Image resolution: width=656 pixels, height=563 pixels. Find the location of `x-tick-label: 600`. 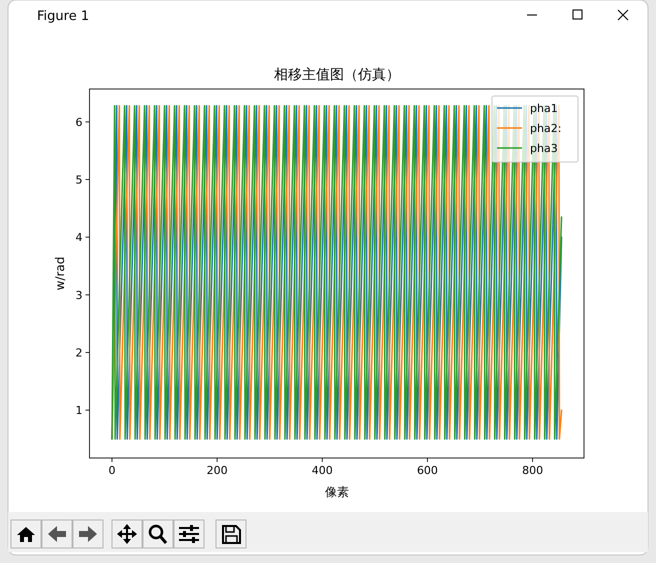

x-tick-label: 600 is located at coordinates (427, 470).